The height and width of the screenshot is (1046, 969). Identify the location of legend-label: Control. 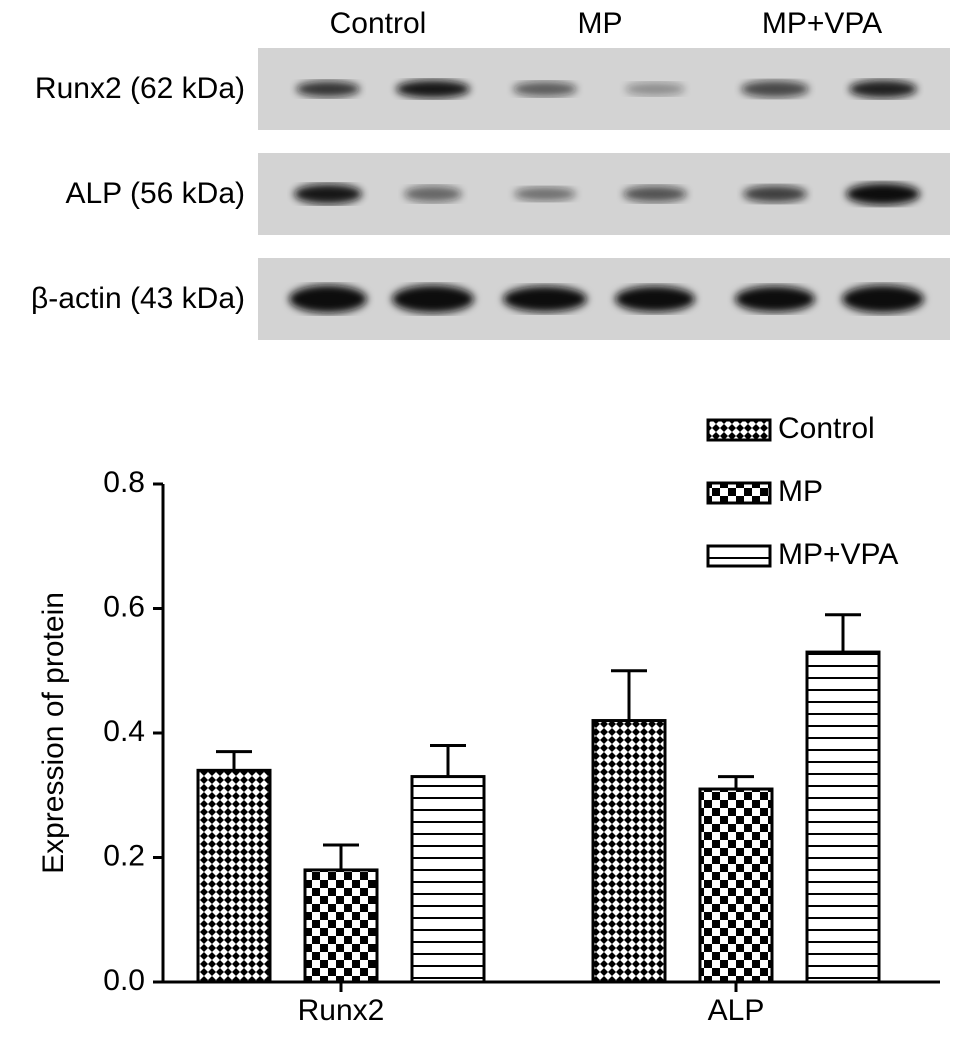
(826, 428).